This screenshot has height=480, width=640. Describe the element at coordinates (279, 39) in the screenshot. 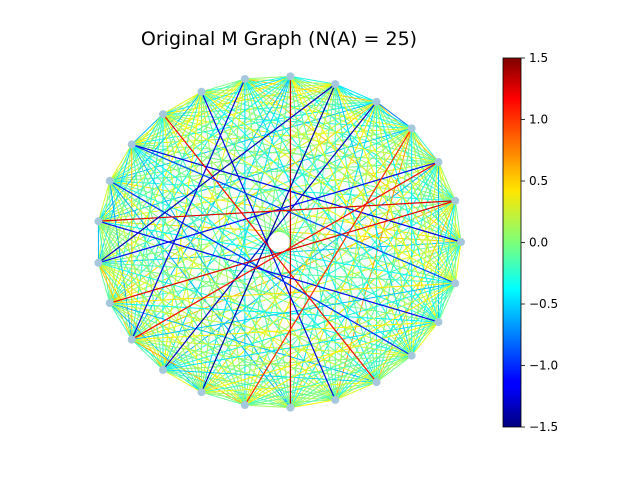

I see `graph-title: Original M Graph (N(A) = 25)` at that location.